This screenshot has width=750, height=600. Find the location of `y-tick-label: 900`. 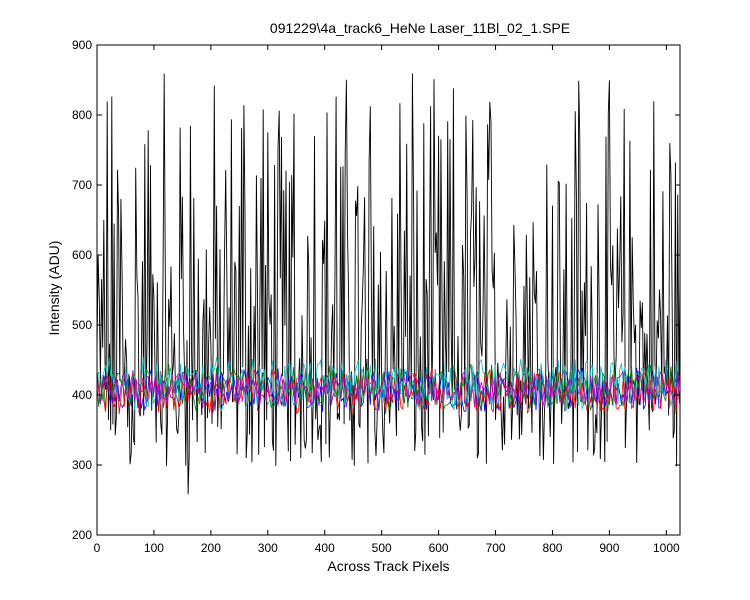

y-tick-label: 900 is located at coordinates (82, 45).